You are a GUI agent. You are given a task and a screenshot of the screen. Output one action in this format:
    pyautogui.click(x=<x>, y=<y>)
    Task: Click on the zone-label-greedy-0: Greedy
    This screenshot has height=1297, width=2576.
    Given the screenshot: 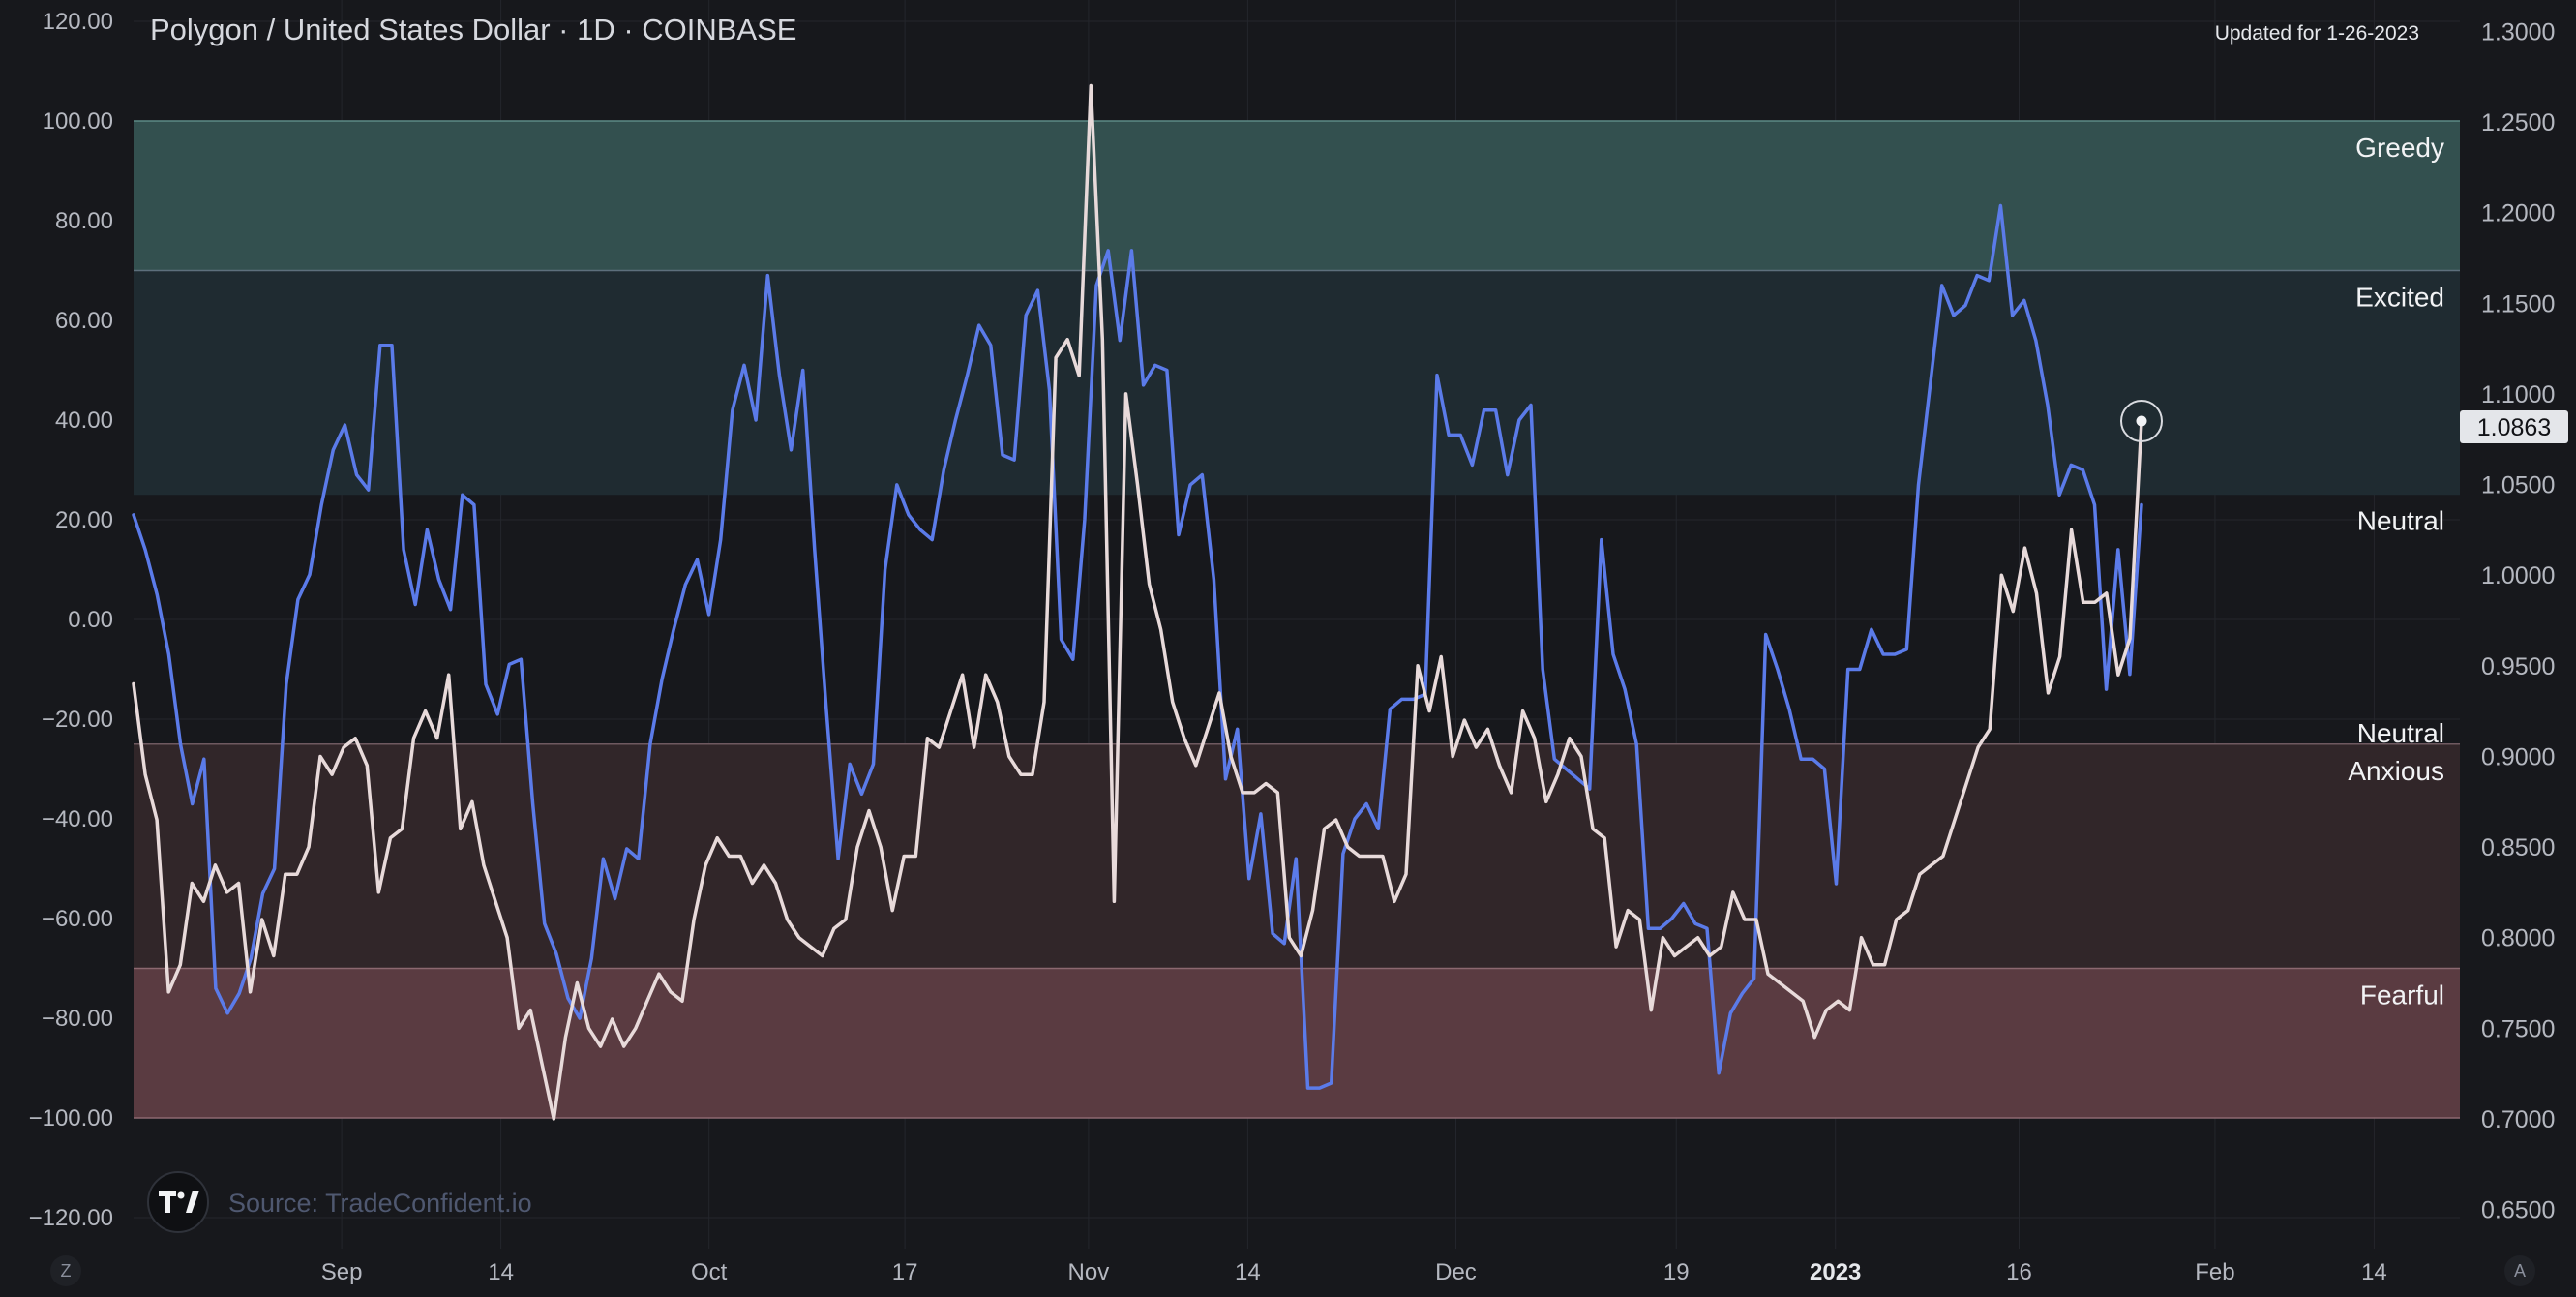 What is the action you would take?
    pyautogui.click(x=2399, y=148)
    